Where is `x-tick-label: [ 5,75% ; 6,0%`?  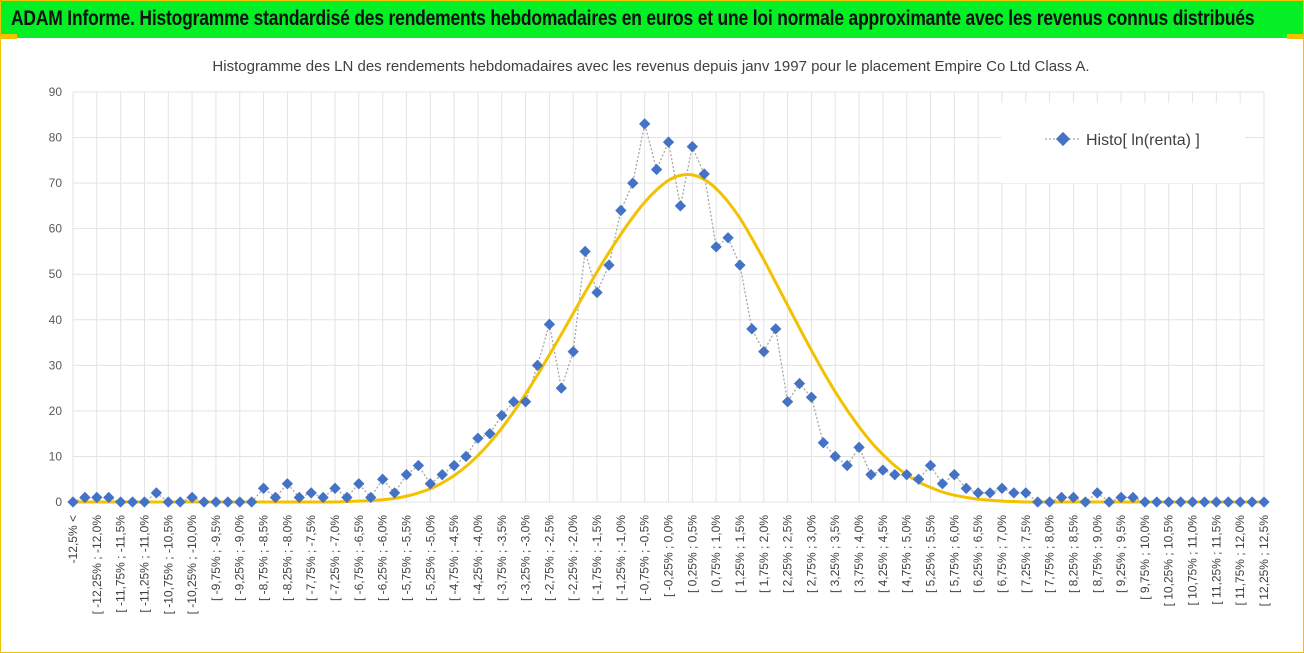 x-tick-label: [ 5,75% ; 6,0% is located at coordinates (954, 554).